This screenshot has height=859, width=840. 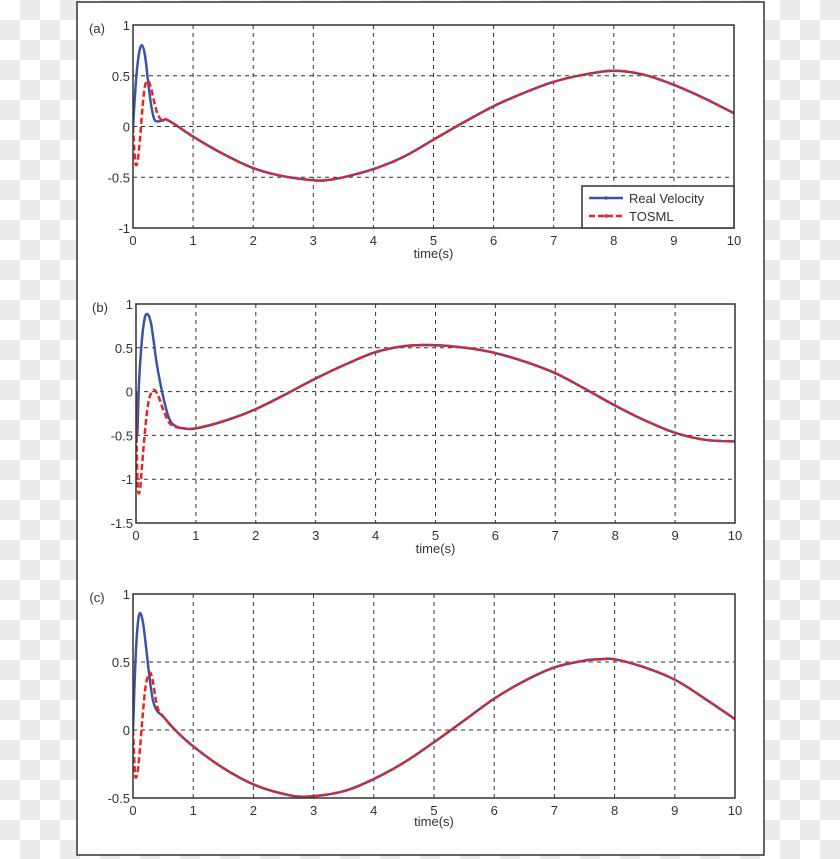 I want to click on legend-label: Real Velocity, so click(x=667, y=198).